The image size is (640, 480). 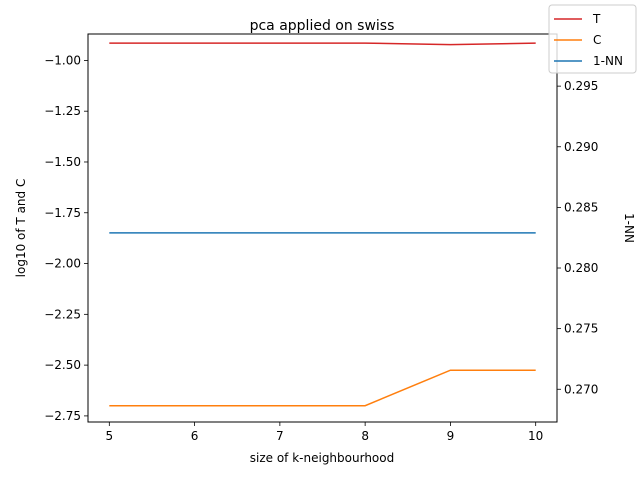 What do you see at coordinates (581, 207) in the screenshot?
I see `right-tick-label: 0.285` at bounding box center [581, 207].